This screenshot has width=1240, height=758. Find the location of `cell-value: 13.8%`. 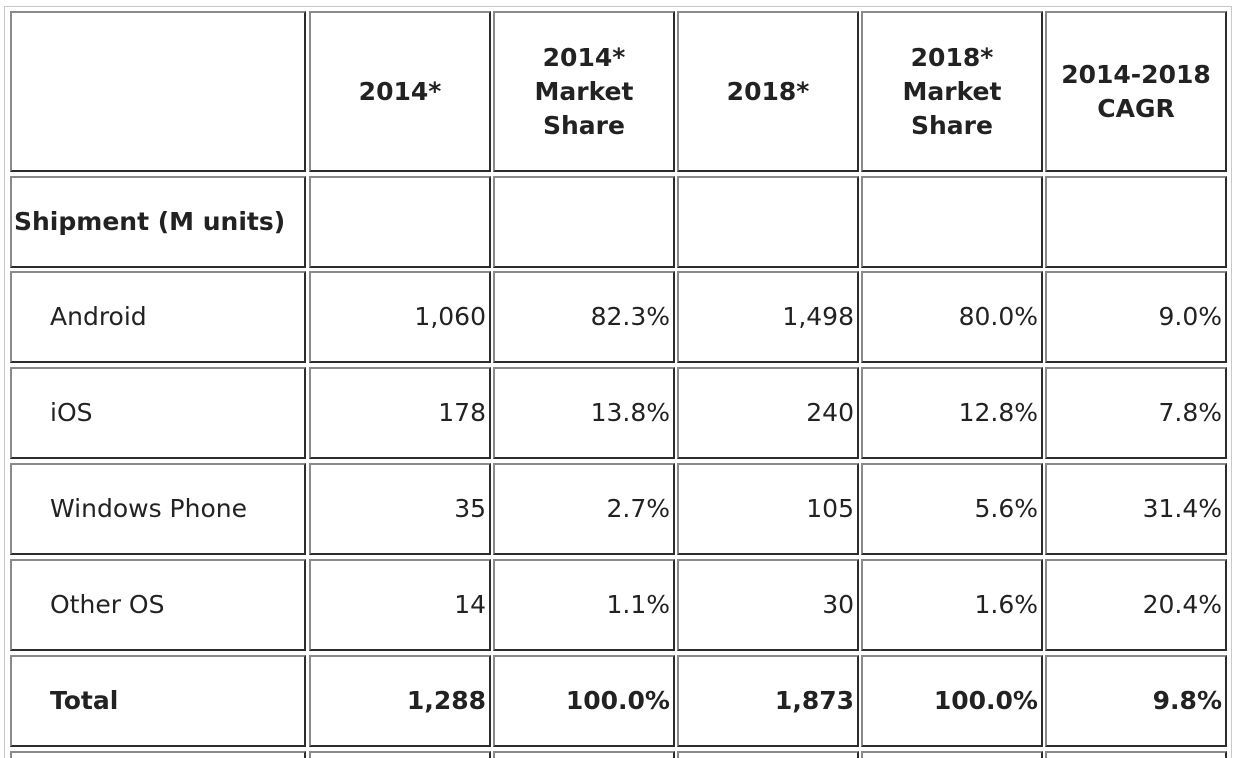

cell-value: 13.8% is located at coordinates (630, 412).